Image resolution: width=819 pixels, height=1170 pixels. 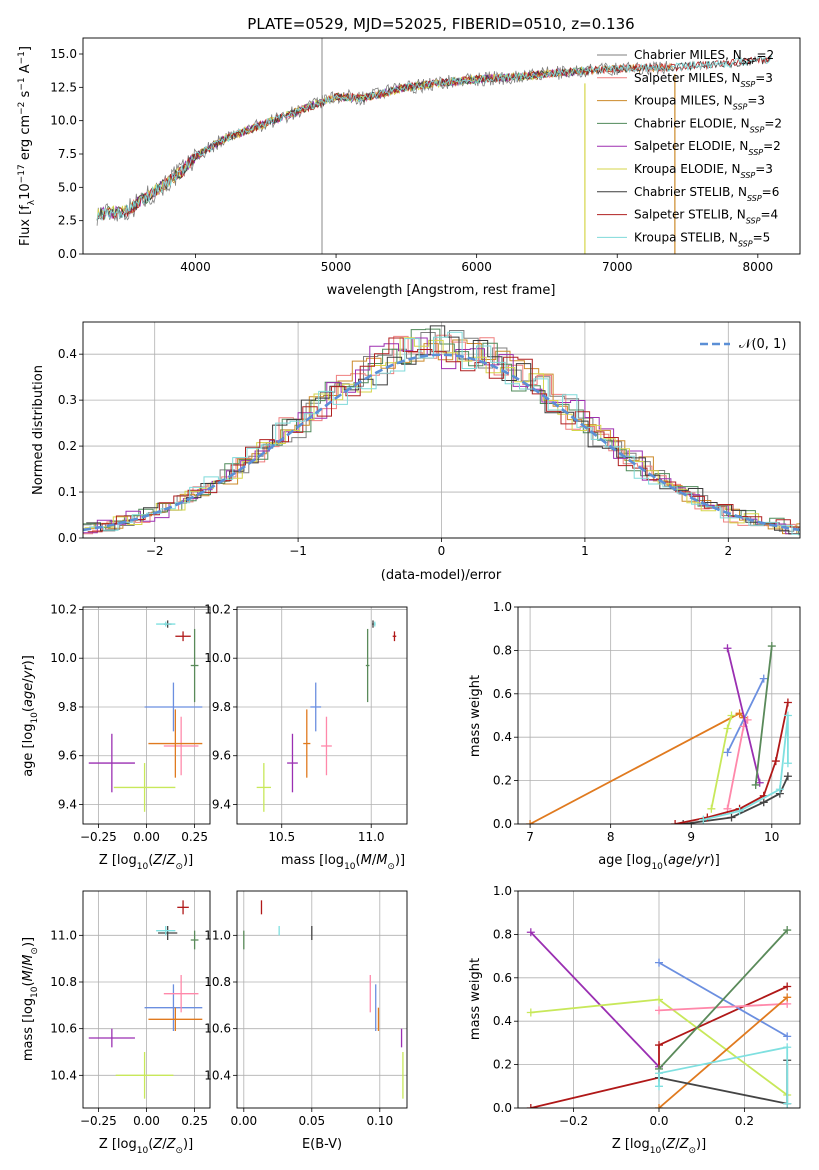 I want to click on mw-age-xlabel-part: yr, so click(x=704, y=860).